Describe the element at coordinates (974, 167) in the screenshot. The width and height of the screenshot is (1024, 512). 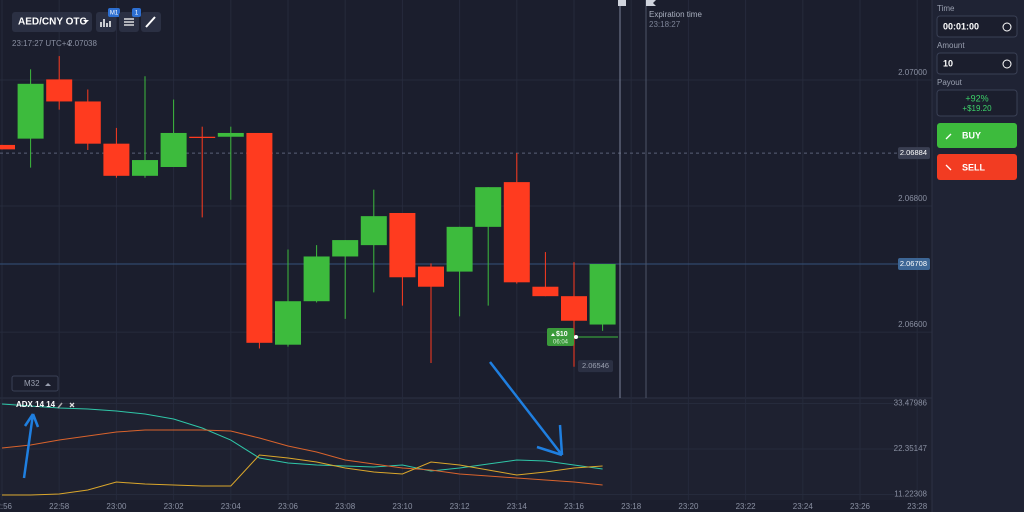
I see `sell-label: SELL` at that location.